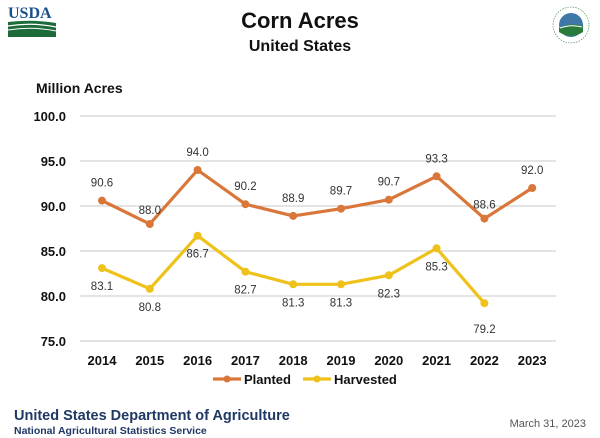 The image size is (600, 438). What do you see at coordinates (245, 360) in the screenshot?
I see `x-tick-label: 2017` at bounding box center [245, 360].